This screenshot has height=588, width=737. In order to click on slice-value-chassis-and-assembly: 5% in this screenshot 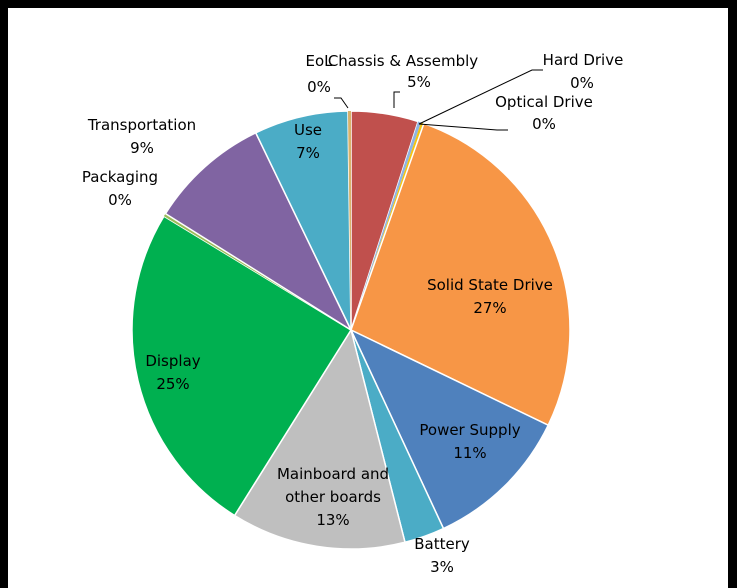, I will do `click(419, 82)`.